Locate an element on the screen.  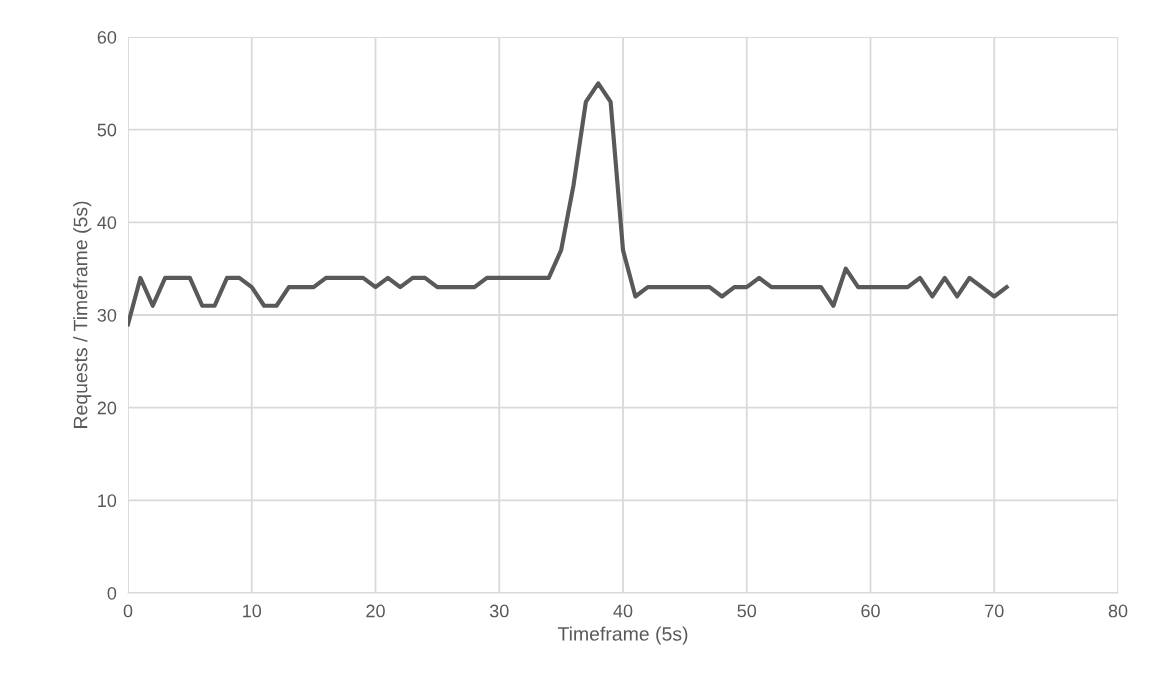
x-tick-label: 70 is located at coordinates (994, 611).